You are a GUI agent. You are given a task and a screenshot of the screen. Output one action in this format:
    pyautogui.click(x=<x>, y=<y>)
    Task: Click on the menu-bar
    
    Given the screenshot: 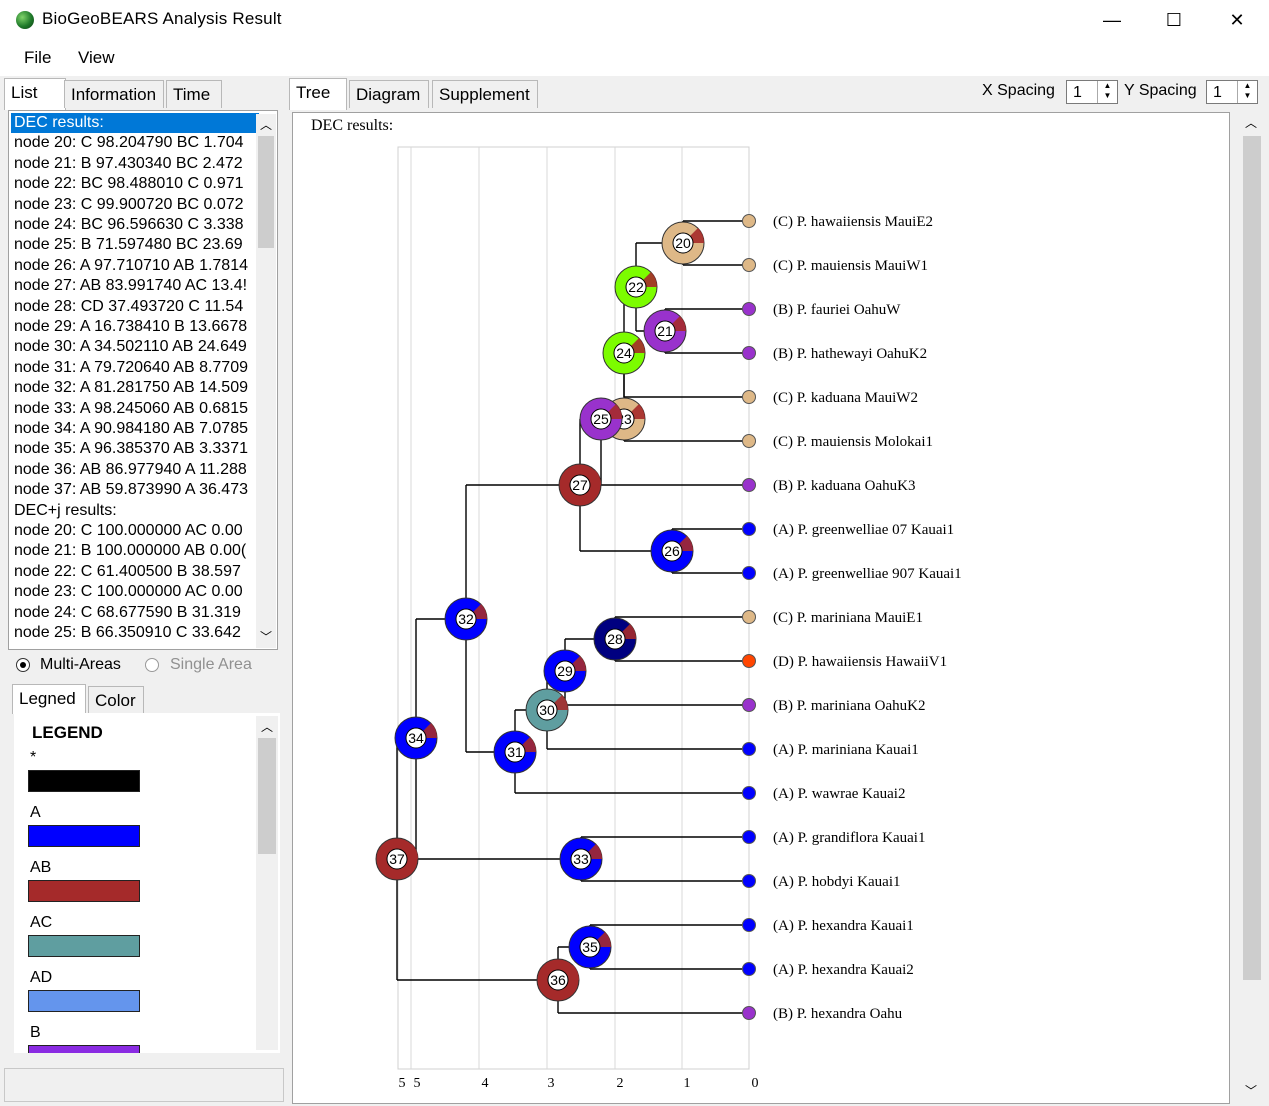 What is the action you would take?
    pyautogui.click(x=634, y=58)
    